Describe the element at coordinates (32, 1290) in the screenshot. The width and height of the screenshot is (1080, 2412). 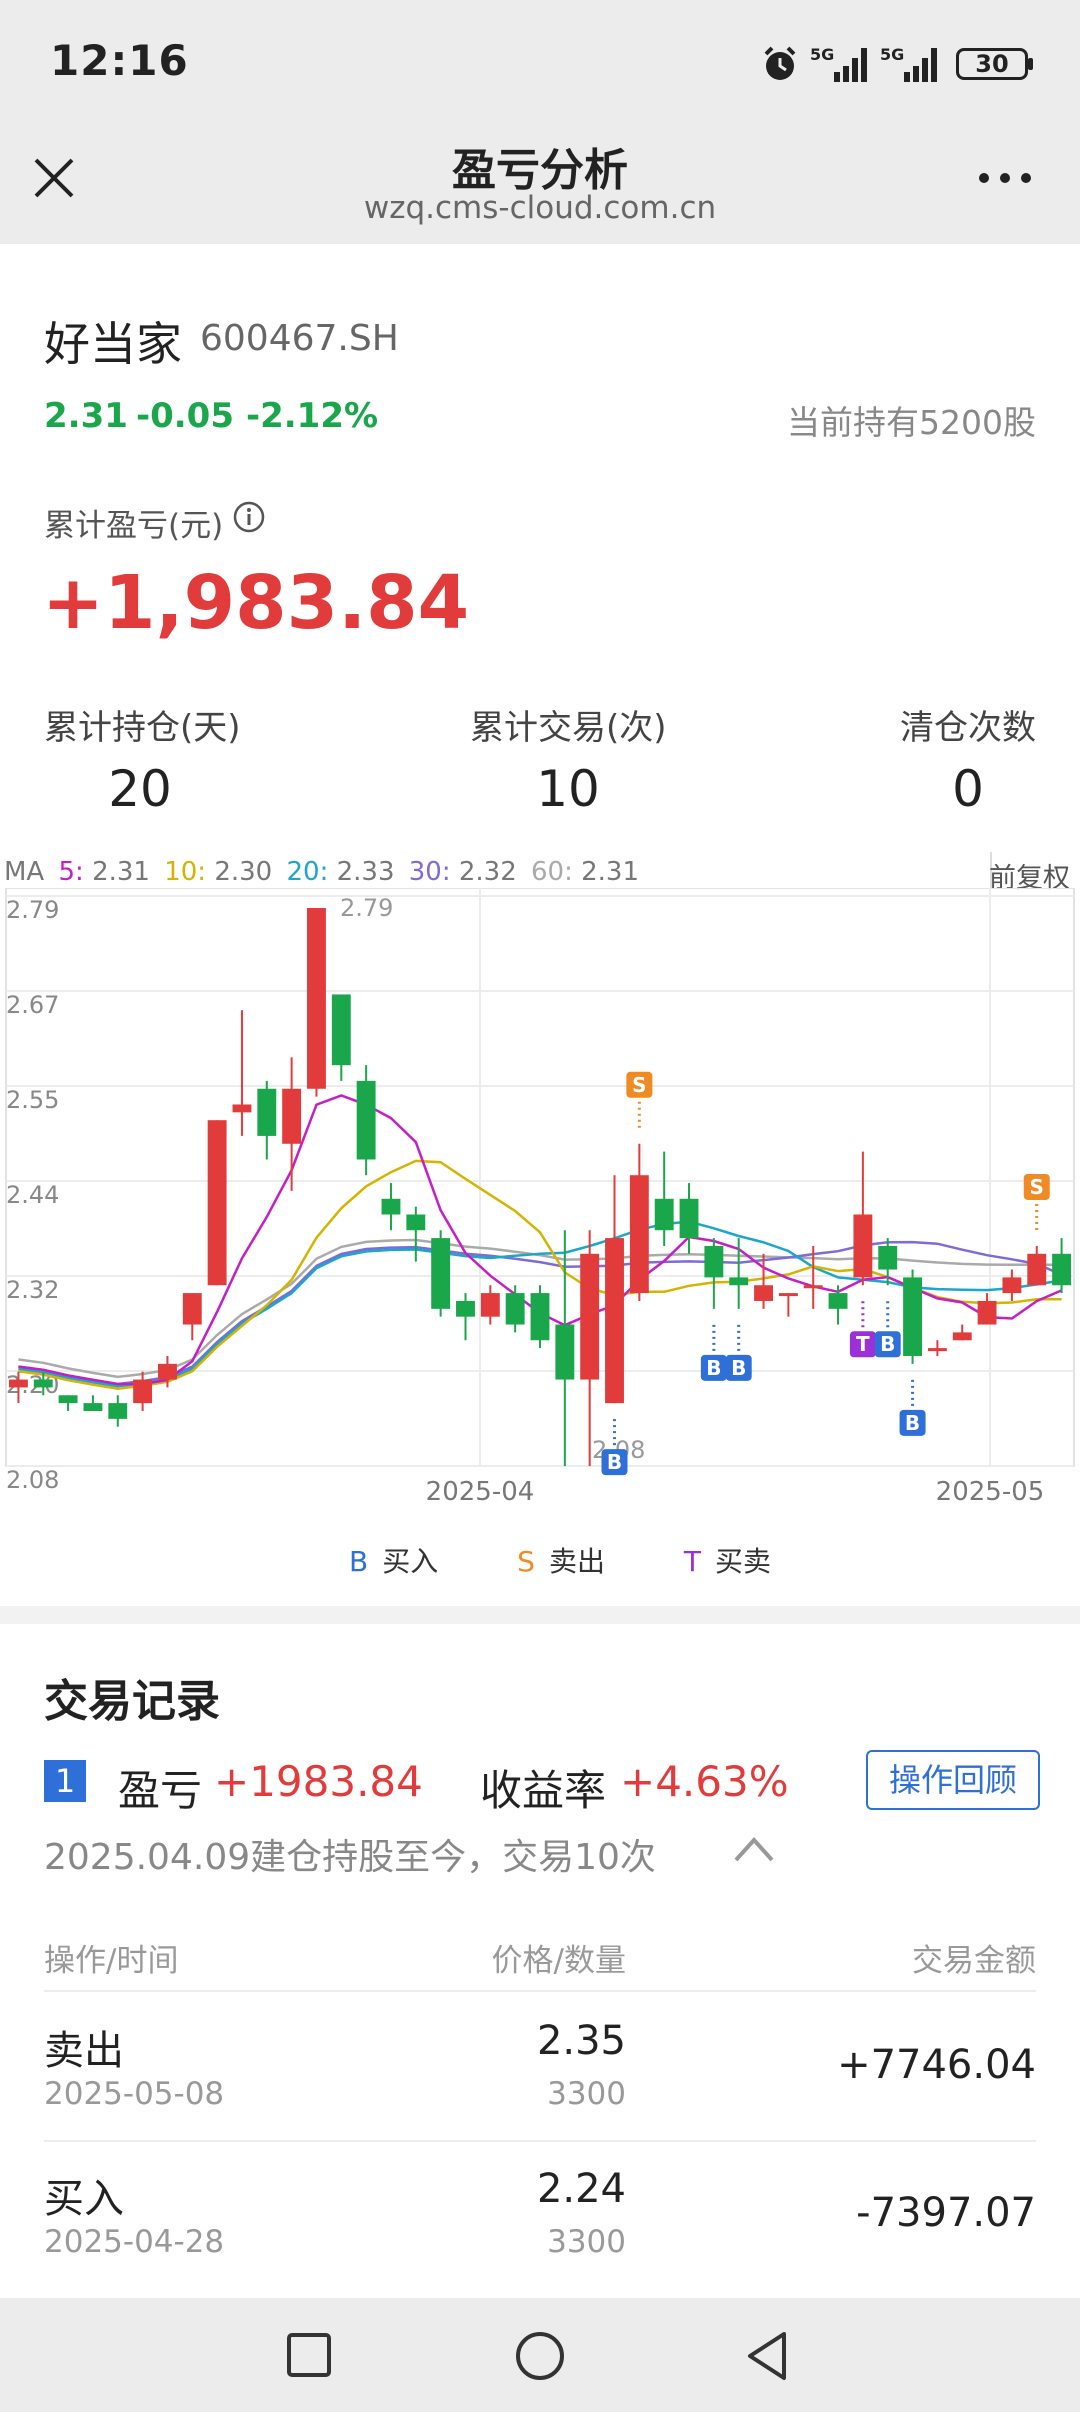
I see `y-tick-label: 2.32` at that location.